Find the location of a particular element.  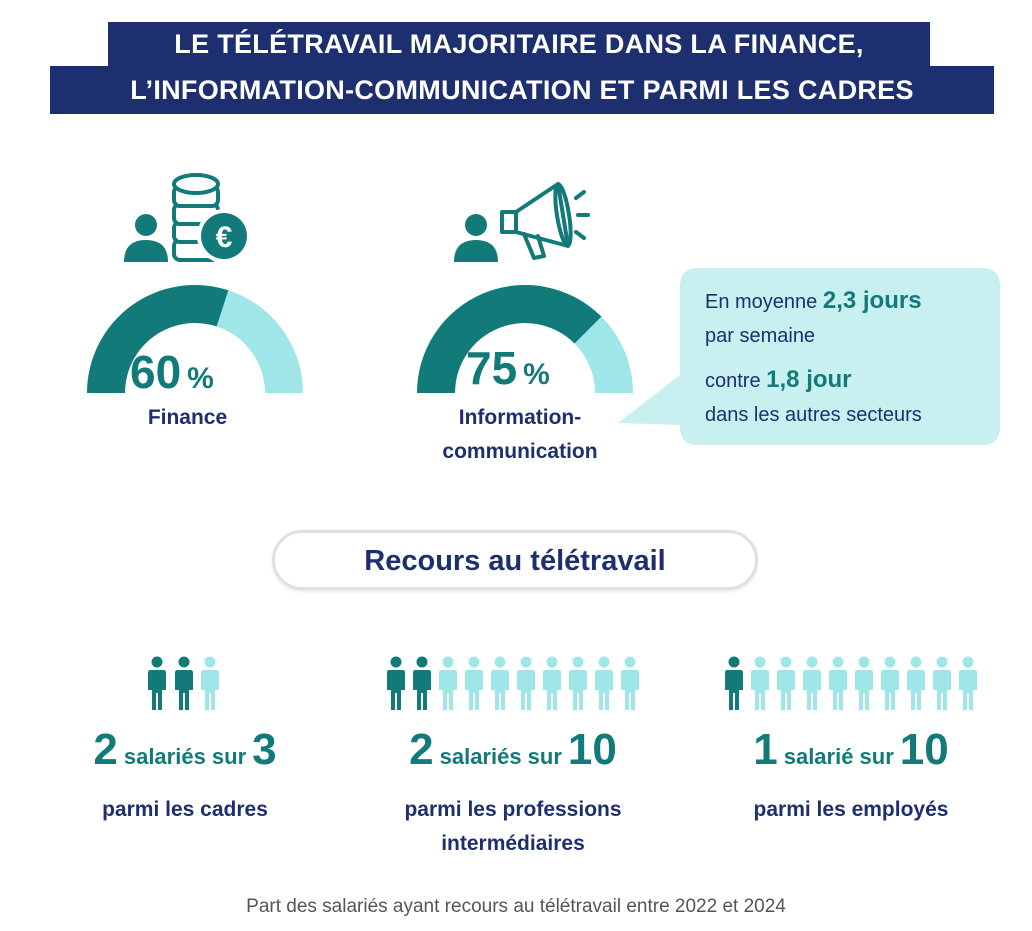

info-gauge-value-arc is located at coordinates (509, 339).